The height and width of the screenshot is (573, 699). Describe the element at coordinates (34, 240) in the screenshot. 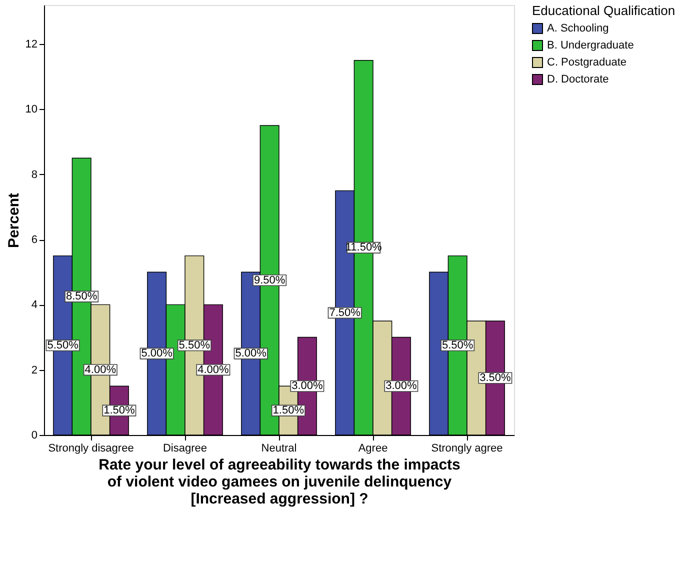

I see `y-tick-label: 6` at that location.